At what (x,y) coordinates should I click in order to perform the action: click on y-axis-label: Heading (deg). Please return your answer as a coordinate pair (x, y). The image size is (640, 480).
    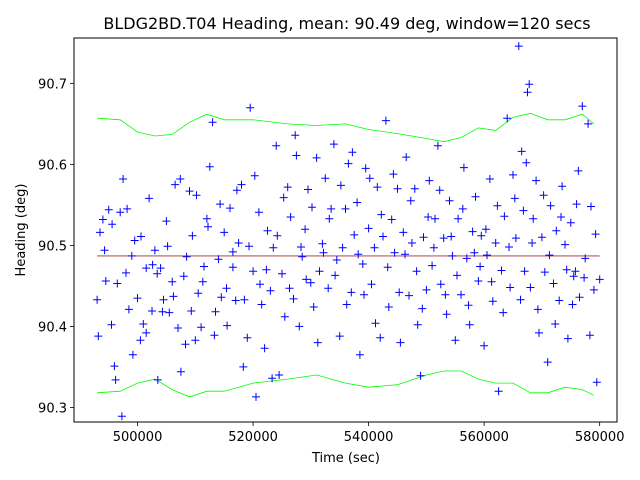
    Looking at the image, I should click on (21, 230).